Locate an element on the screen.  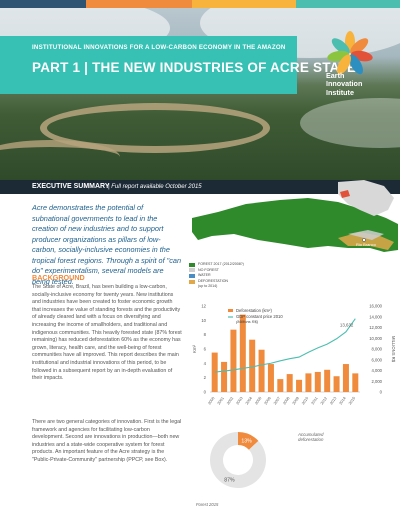
y2-tick-label: 12,000 is located at coordinates (375, 327).